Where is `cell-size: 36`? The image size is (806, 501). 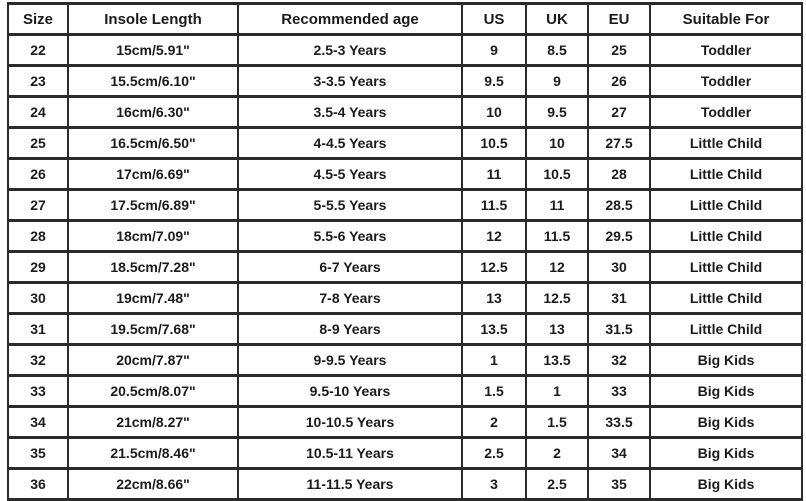
cell-size: 36 is located at coordinates (38, 484).